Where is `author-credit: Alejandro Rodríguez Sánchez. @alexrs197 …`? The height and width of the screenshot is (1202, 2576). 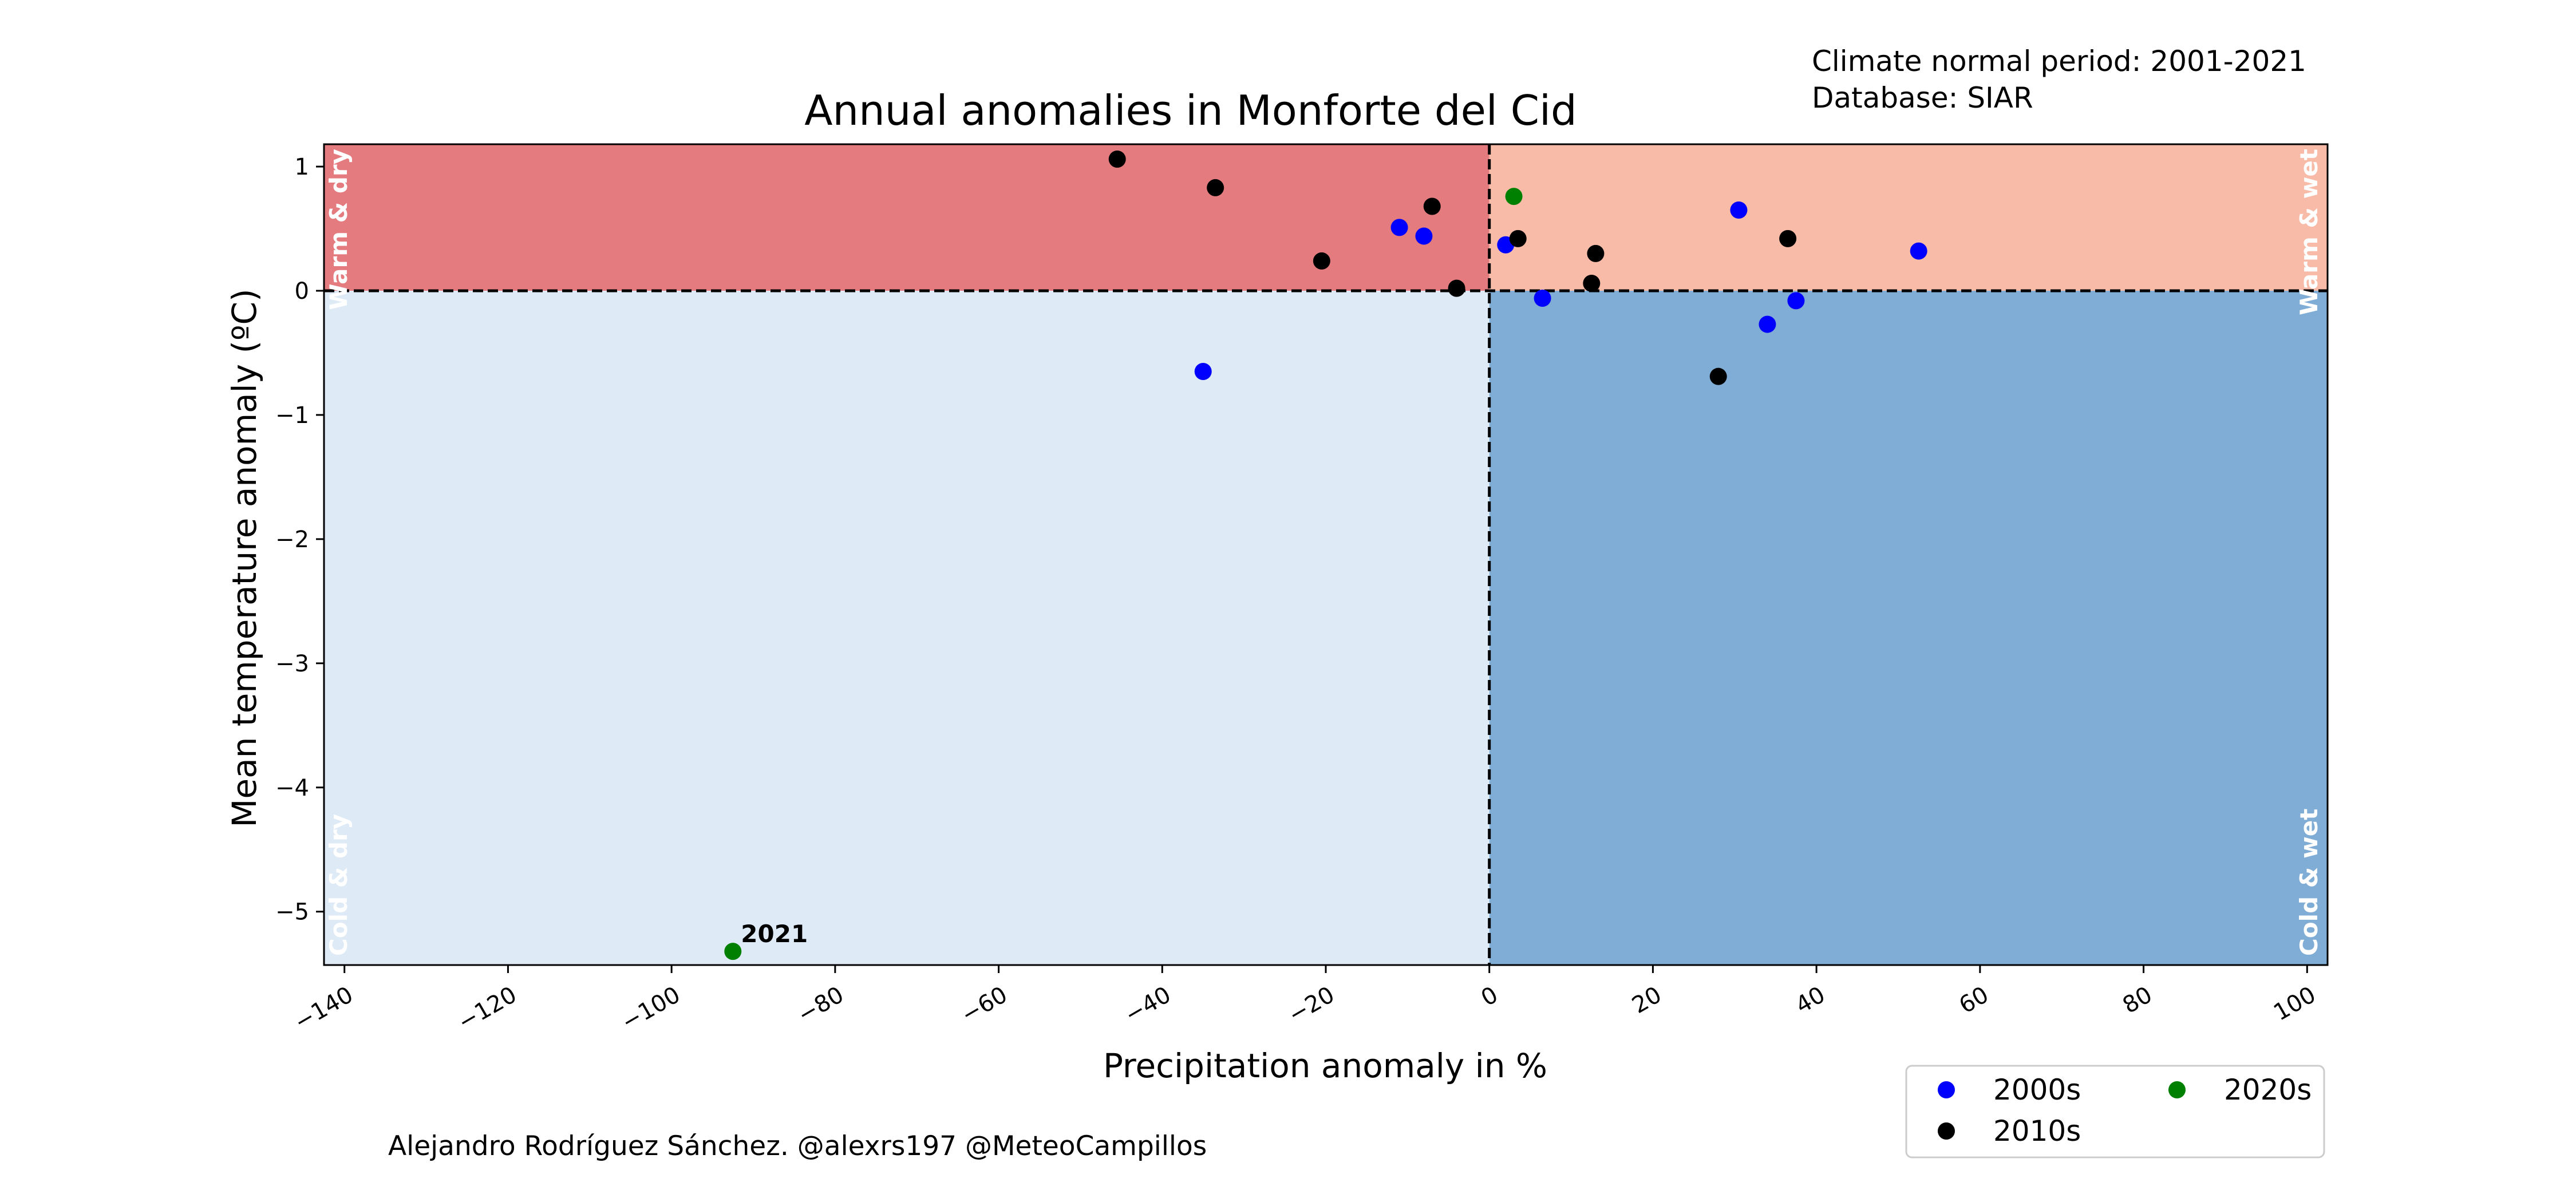 author-credit: Alejandro Rodríguez Sánchez. @alexrs197 … is located at coordinates (797, 1146).